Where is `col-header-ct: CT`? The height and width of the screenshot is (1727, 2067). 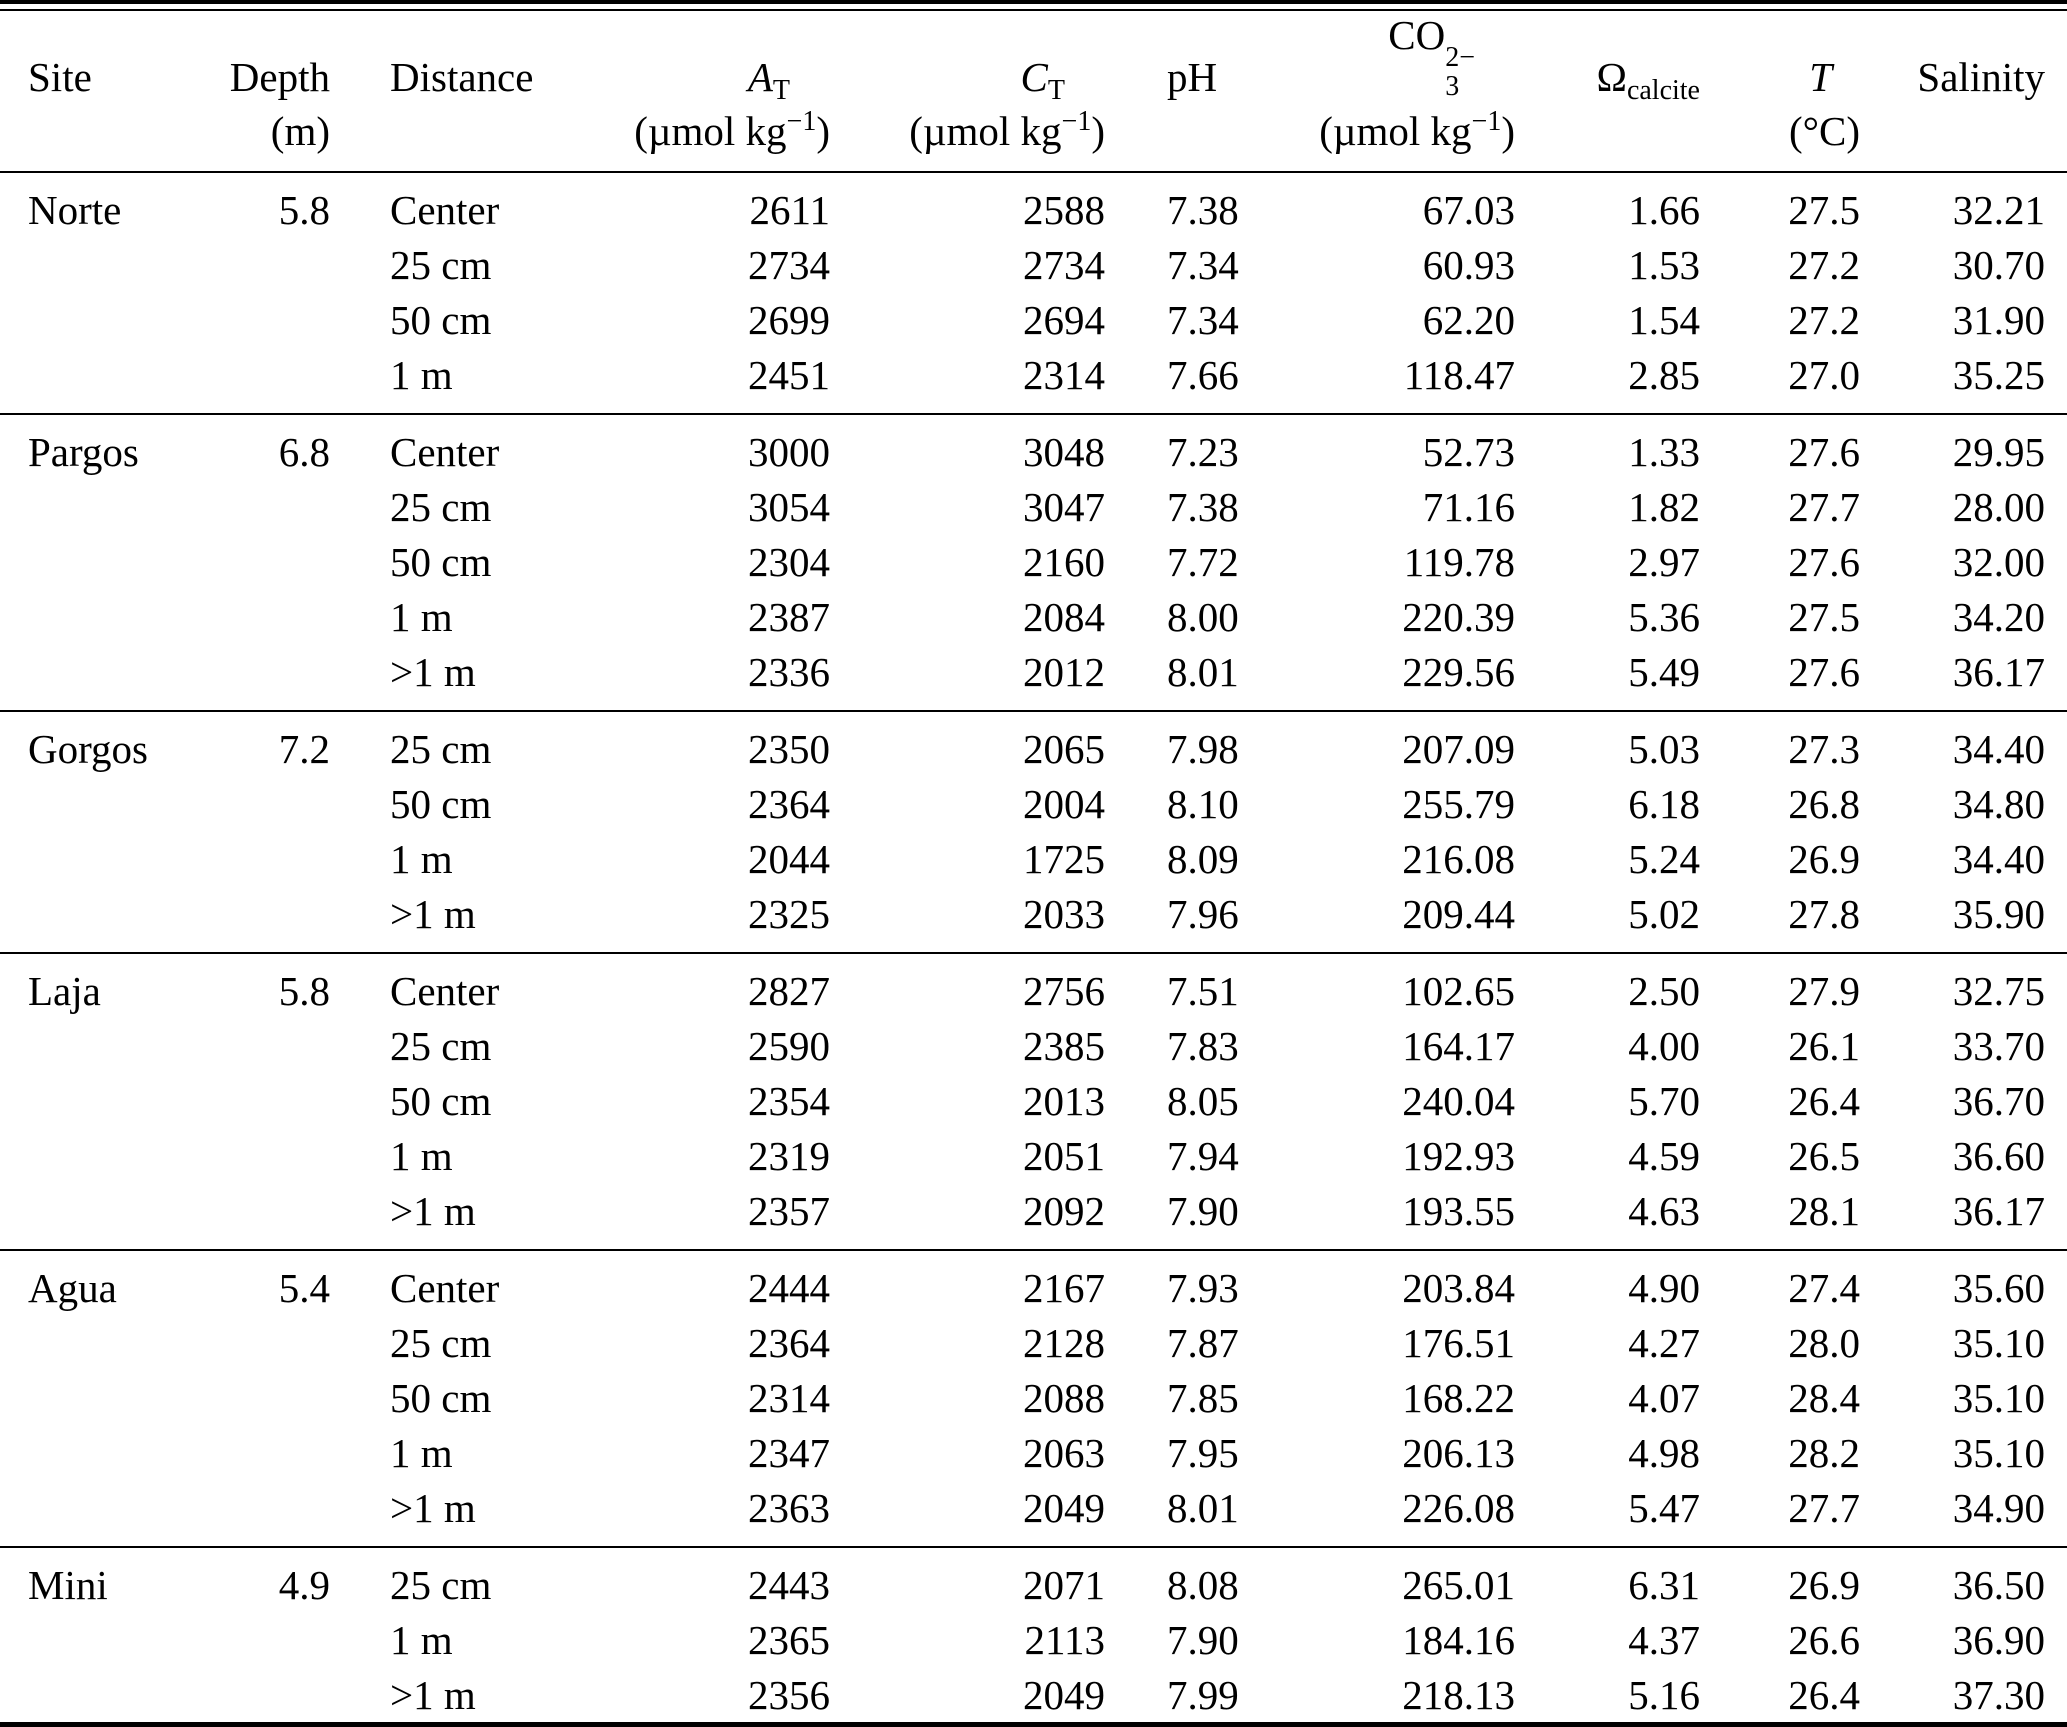 col-header-ct: CT is located at coordinates (967, 57).